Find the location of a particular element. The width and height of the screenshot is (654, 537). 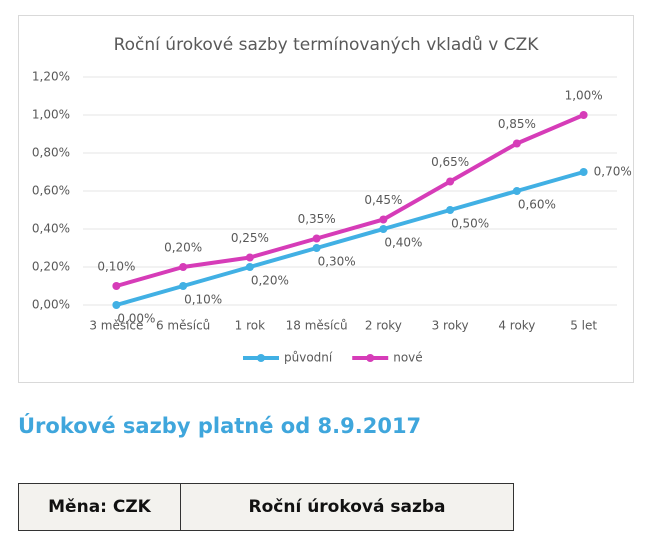

y-tick-label: 1,00% is located at coordinates (51, 115).